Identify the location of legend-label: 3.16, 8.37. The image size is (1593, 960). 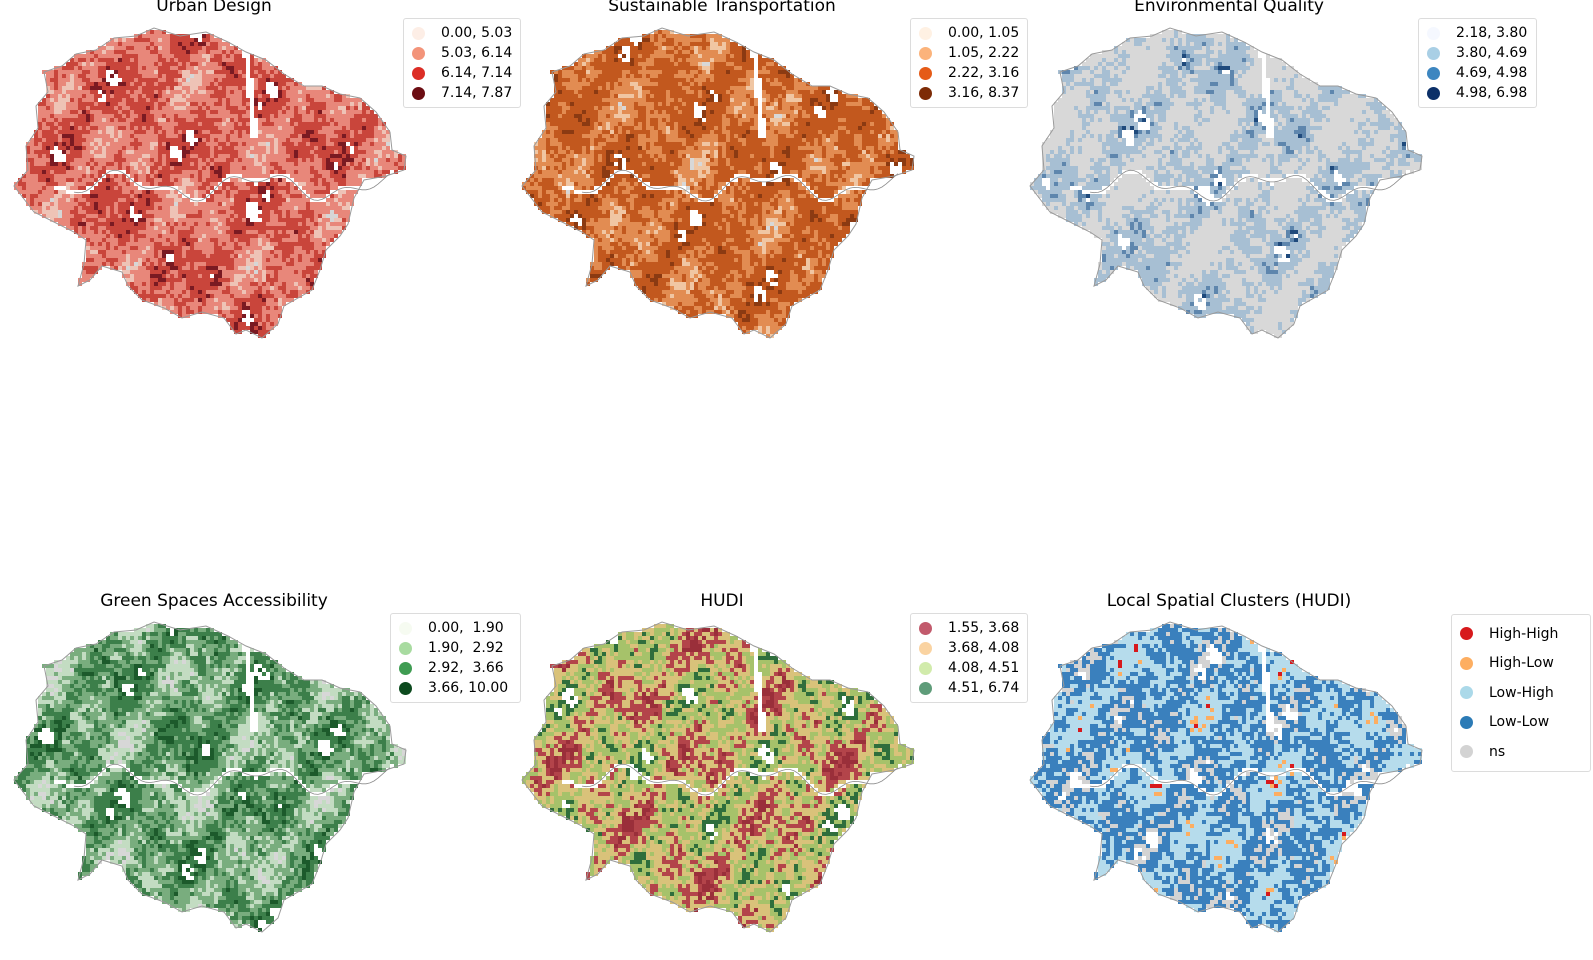
(983, 93).